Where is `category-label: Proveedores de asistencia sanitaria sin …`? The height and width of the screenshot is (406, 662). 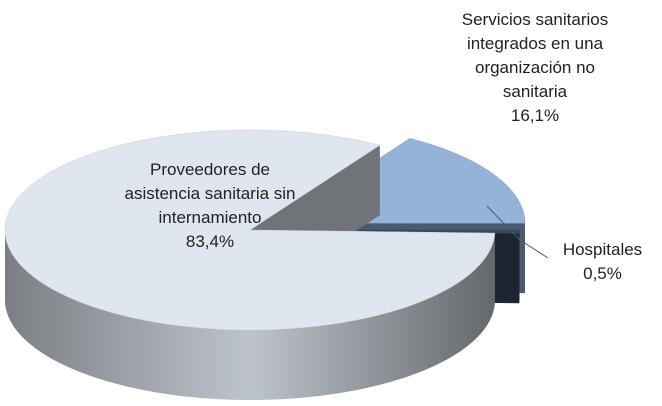
category-label: Proveedores de asistencia sanitaria sin … is located at coordinates (210, 193).